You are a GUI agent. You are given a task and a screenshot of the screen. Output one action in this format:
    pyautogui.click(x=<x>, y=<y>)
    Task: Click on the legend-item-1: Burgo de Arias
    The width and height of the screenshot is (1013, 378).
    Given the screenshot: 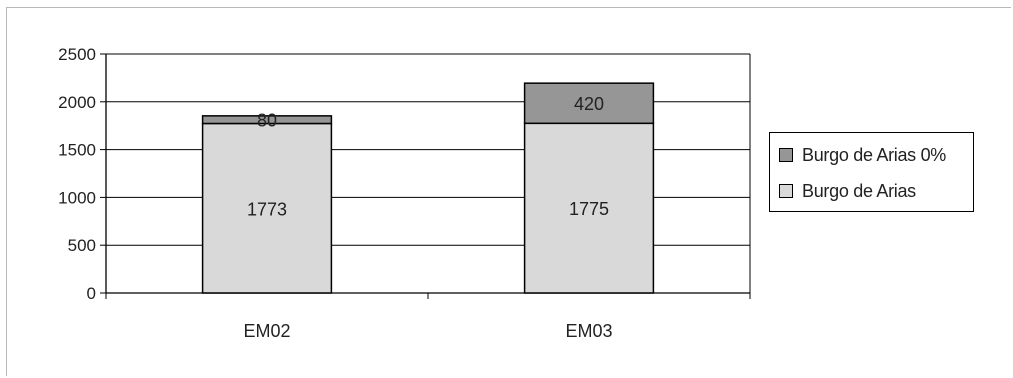 What is the action you would take?
    pyautogui.click(x=847, y=191)
    